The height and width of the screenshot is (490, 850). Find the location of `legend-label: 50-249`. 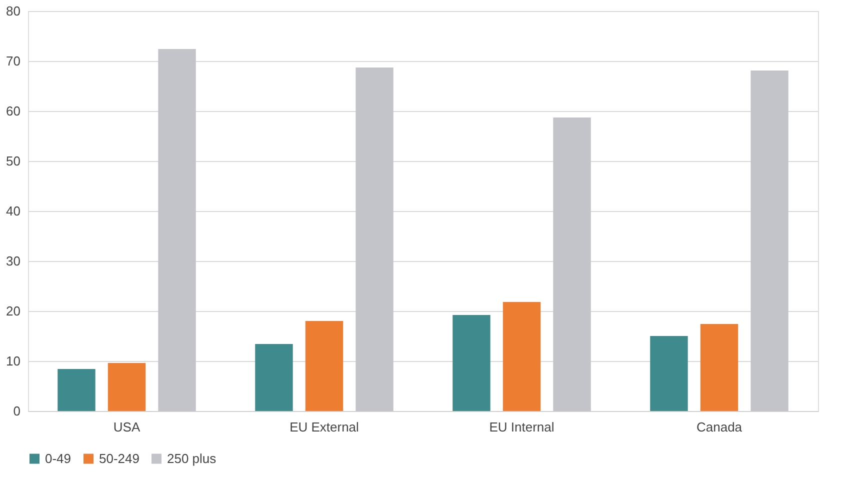

legend-label: 50-249 is located at coordinates (119, 458).